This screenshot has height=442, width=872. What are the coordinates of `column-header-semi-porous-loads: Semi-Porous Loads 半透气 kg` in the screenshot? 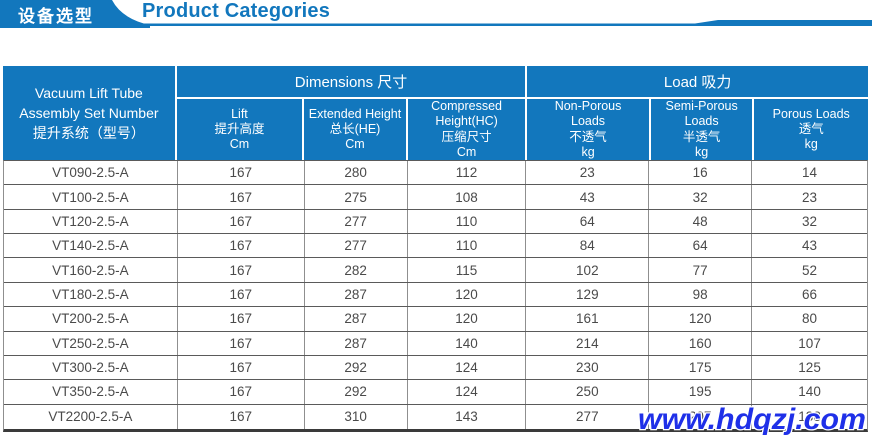 It's located at (701, 129).